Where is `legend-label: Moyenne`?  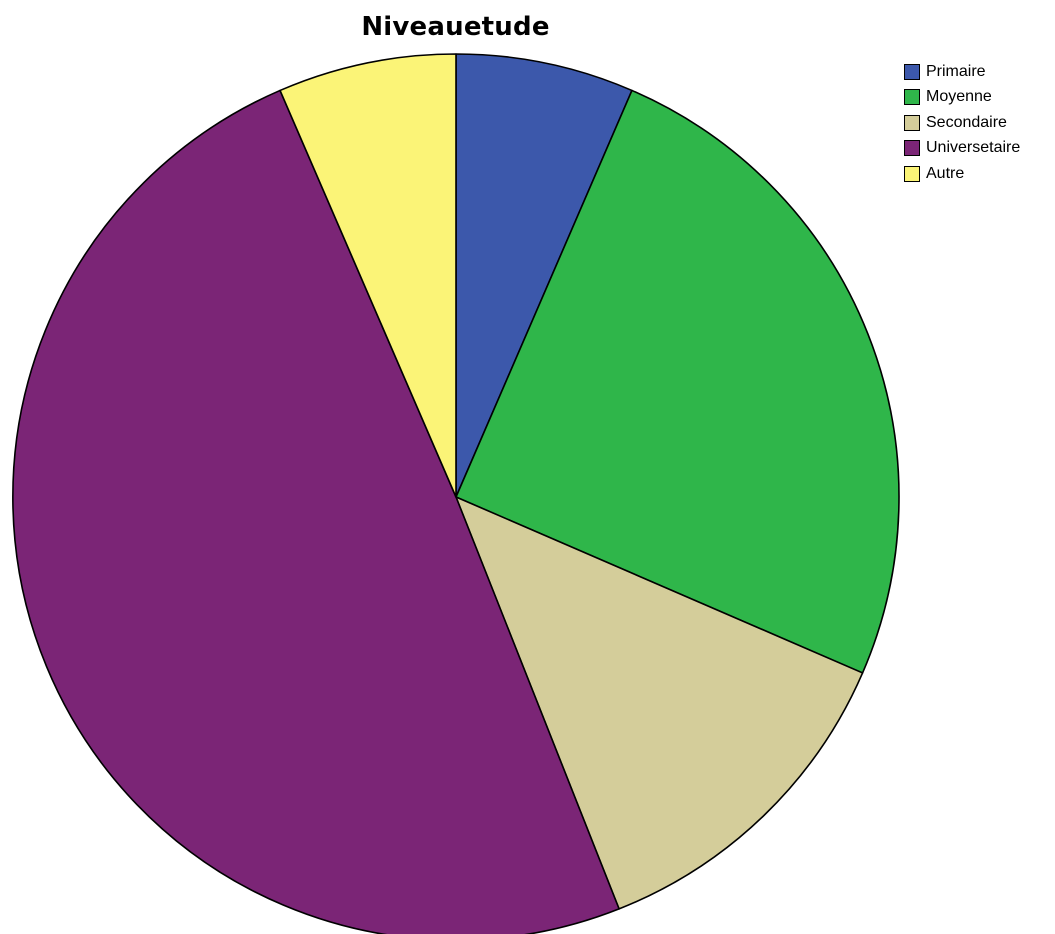
legend-label: Moyenne is located at coordinates (959, 97).